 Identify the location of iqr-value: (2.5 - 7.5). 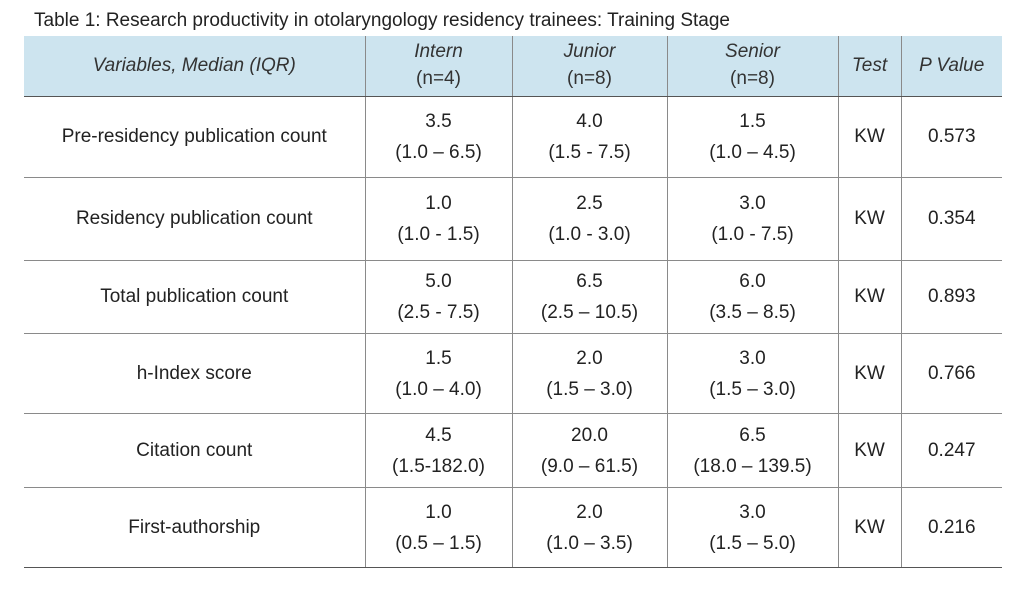
(438, 312).